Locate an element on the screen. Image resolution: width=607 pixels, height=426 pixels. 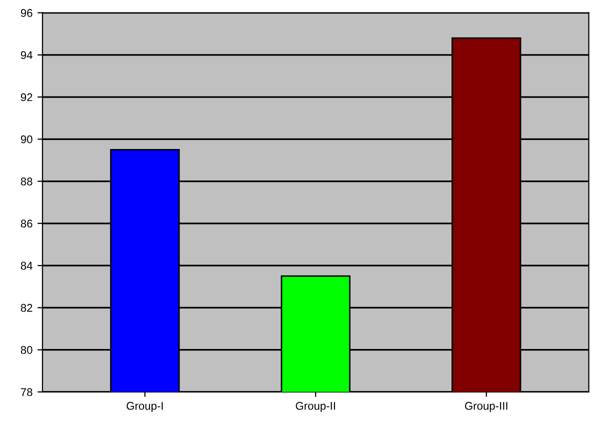
y-tick-label: 84 is located at coordinates (26, 266).